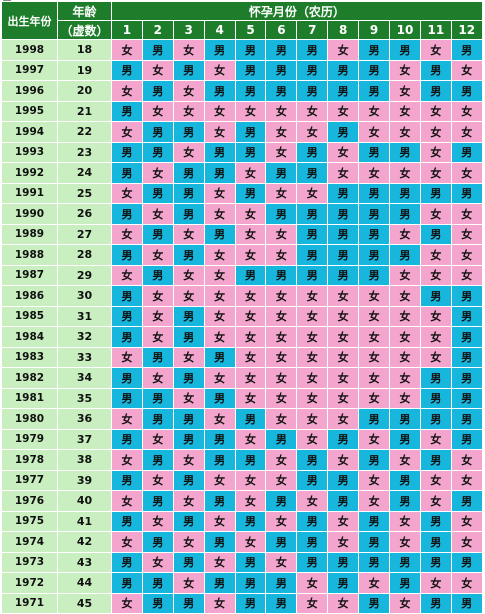  Describe the element at coordinates (84, 439) in the screenshot. I see `age-cell: 37` at that location.